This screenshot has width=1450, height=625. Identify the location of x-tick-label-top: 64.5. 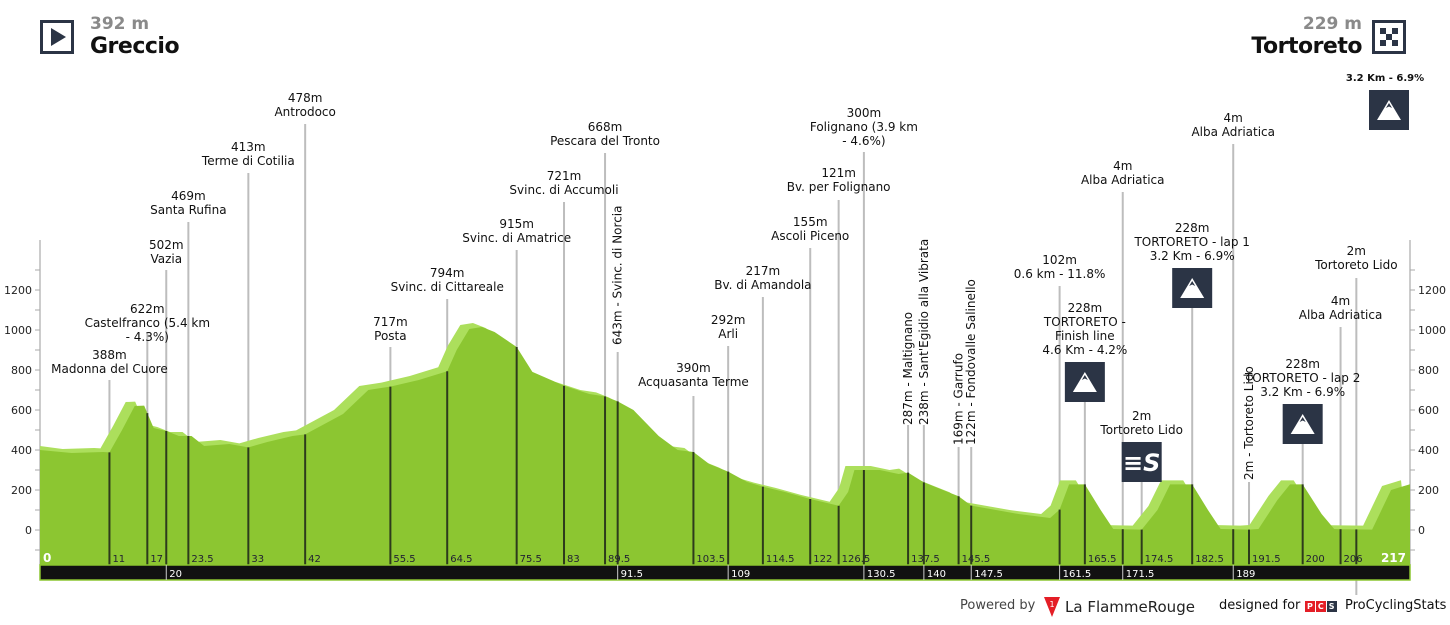
(461, 559).